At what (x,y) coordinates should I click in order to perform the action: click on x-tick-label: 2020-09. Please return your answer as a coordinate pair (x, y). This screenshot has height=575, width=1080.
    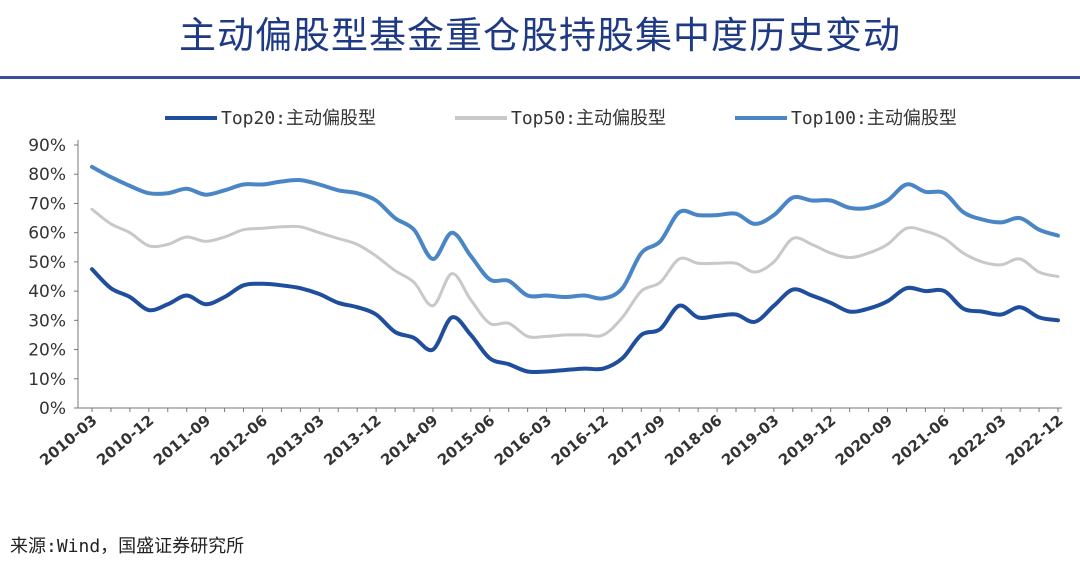
    Looking at the image, I should click on (864, 440).